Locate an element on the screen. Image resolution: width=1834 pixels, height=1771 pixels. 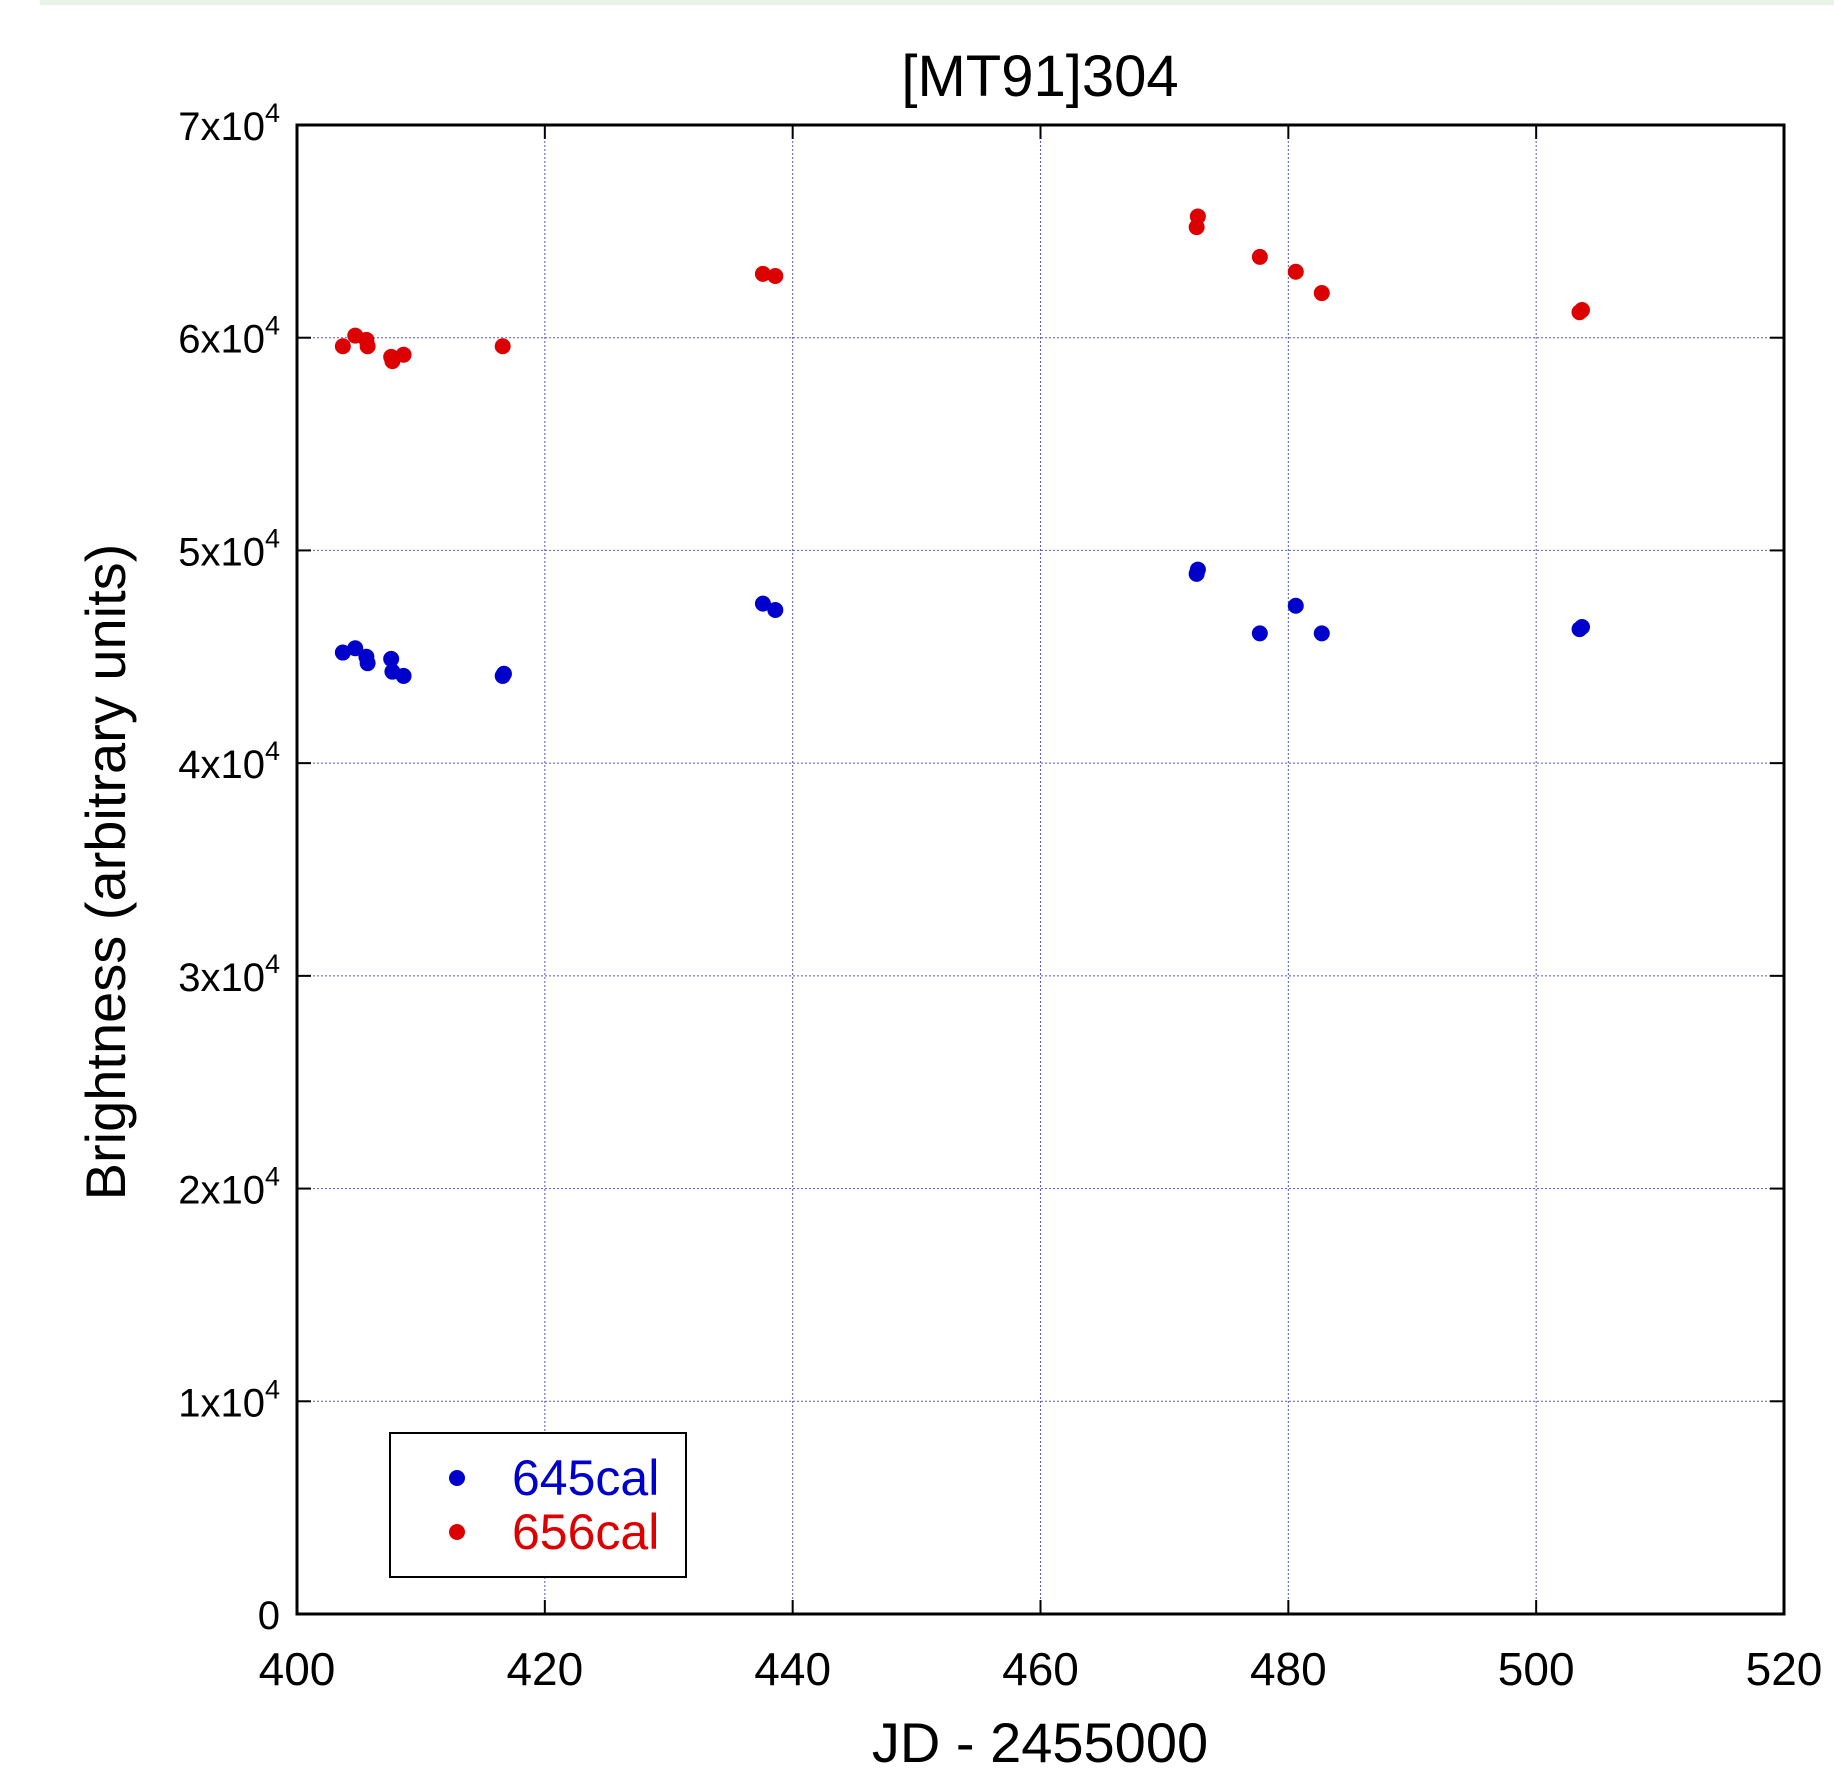
legend-box is located at coordinates (538, 1505).